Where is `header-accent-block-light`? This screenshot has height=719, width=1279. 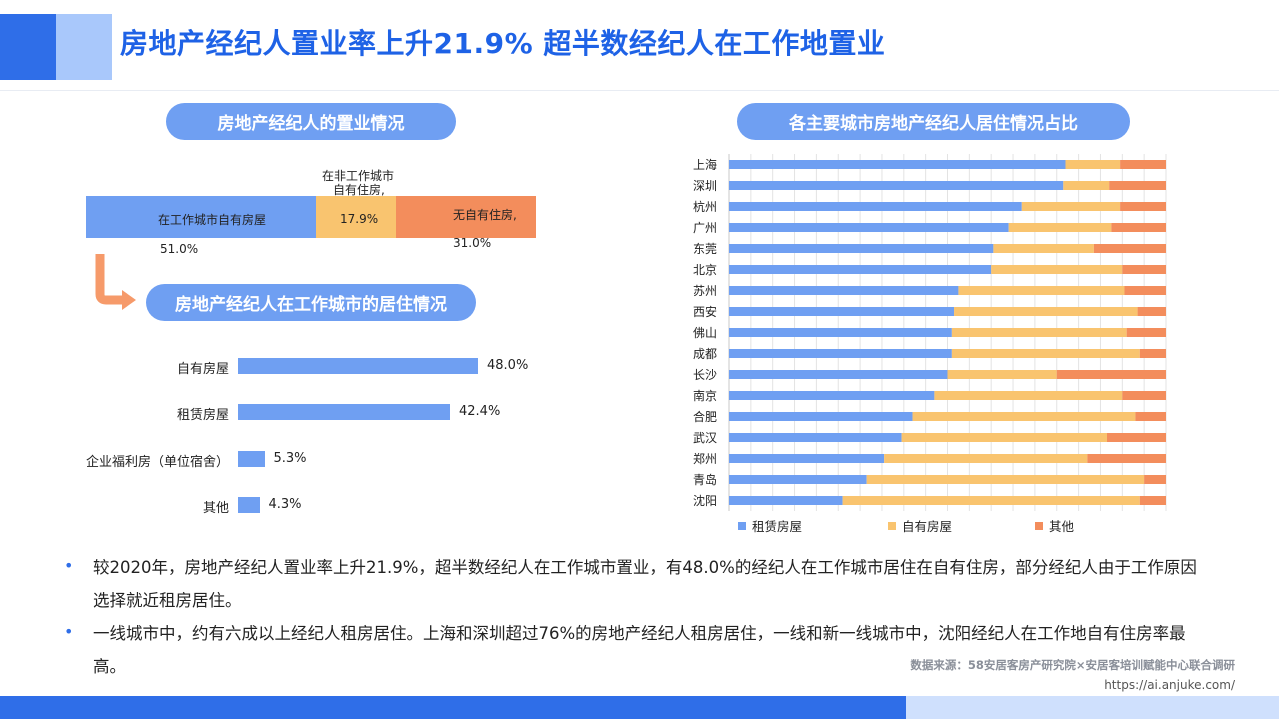
header-accent-block-light is located at coordinates (84, 47).